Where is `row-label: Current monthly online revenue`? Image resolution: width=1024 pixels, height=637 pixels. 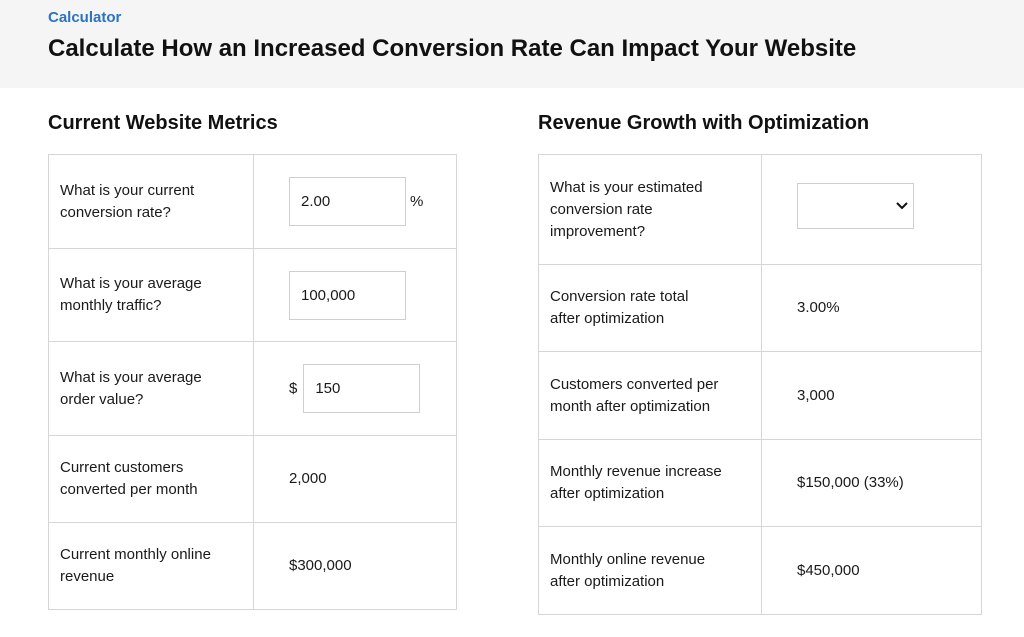 row-label: Current monthly online revenue is located at coordinates (135, 565).